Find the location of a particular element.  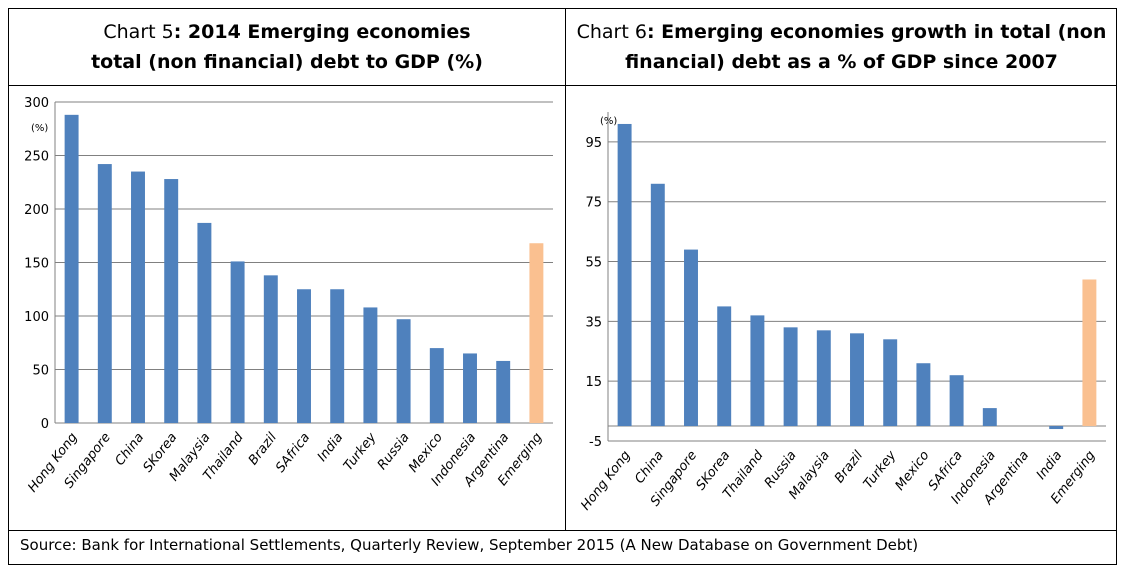

y-tick-label: 35 is located at coordinates (593, 322).